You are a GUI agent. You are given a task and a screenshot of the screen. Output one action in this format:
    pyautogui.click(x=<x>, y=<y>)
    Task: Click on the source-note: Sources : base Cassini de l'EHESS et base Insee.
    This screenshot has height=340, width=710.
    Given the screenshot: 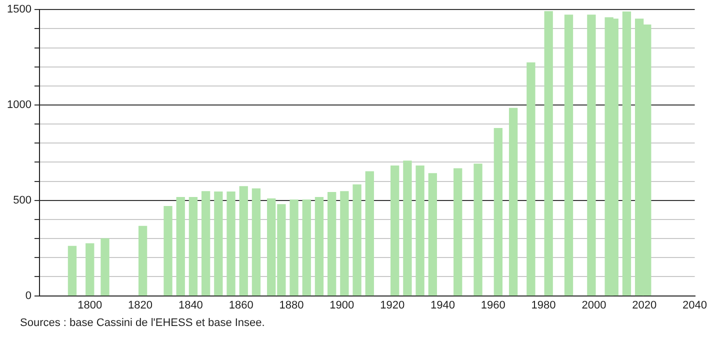 What is the action you would take?
    pyautogui.click(x=143, y=323)
    